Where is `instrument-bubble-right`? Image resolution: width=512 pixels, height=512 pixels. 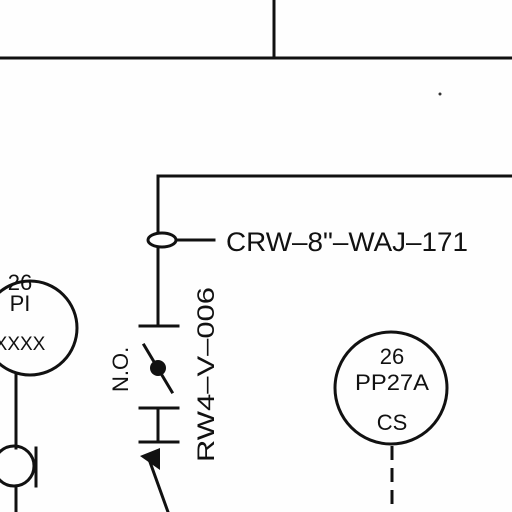 instrument-bubble-right is located at coordinates (391, 388).